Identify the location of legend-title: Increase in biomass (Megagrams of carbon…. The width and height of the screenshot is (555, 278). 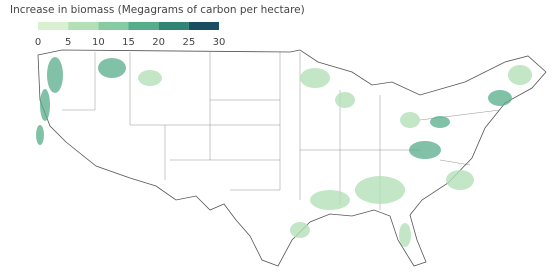
(157, 10).